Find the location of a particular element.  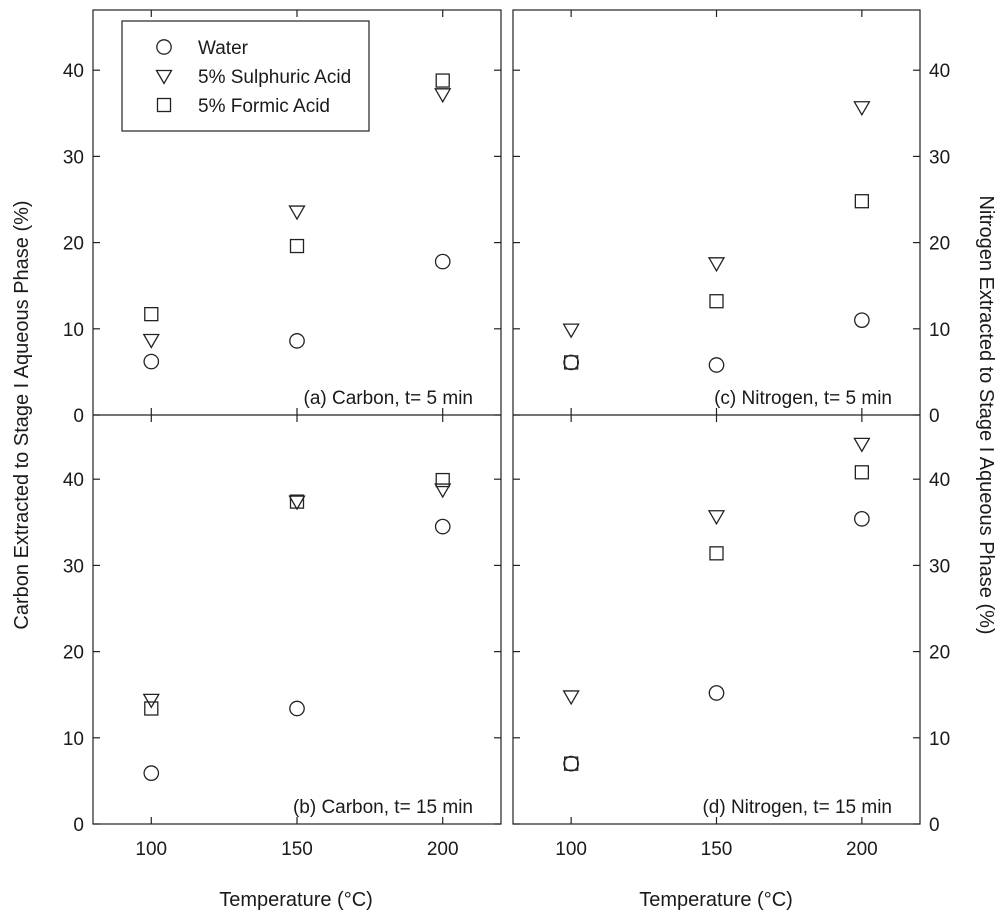

legend-label: 5% Formic Acid is located at coordinates (264, 106).